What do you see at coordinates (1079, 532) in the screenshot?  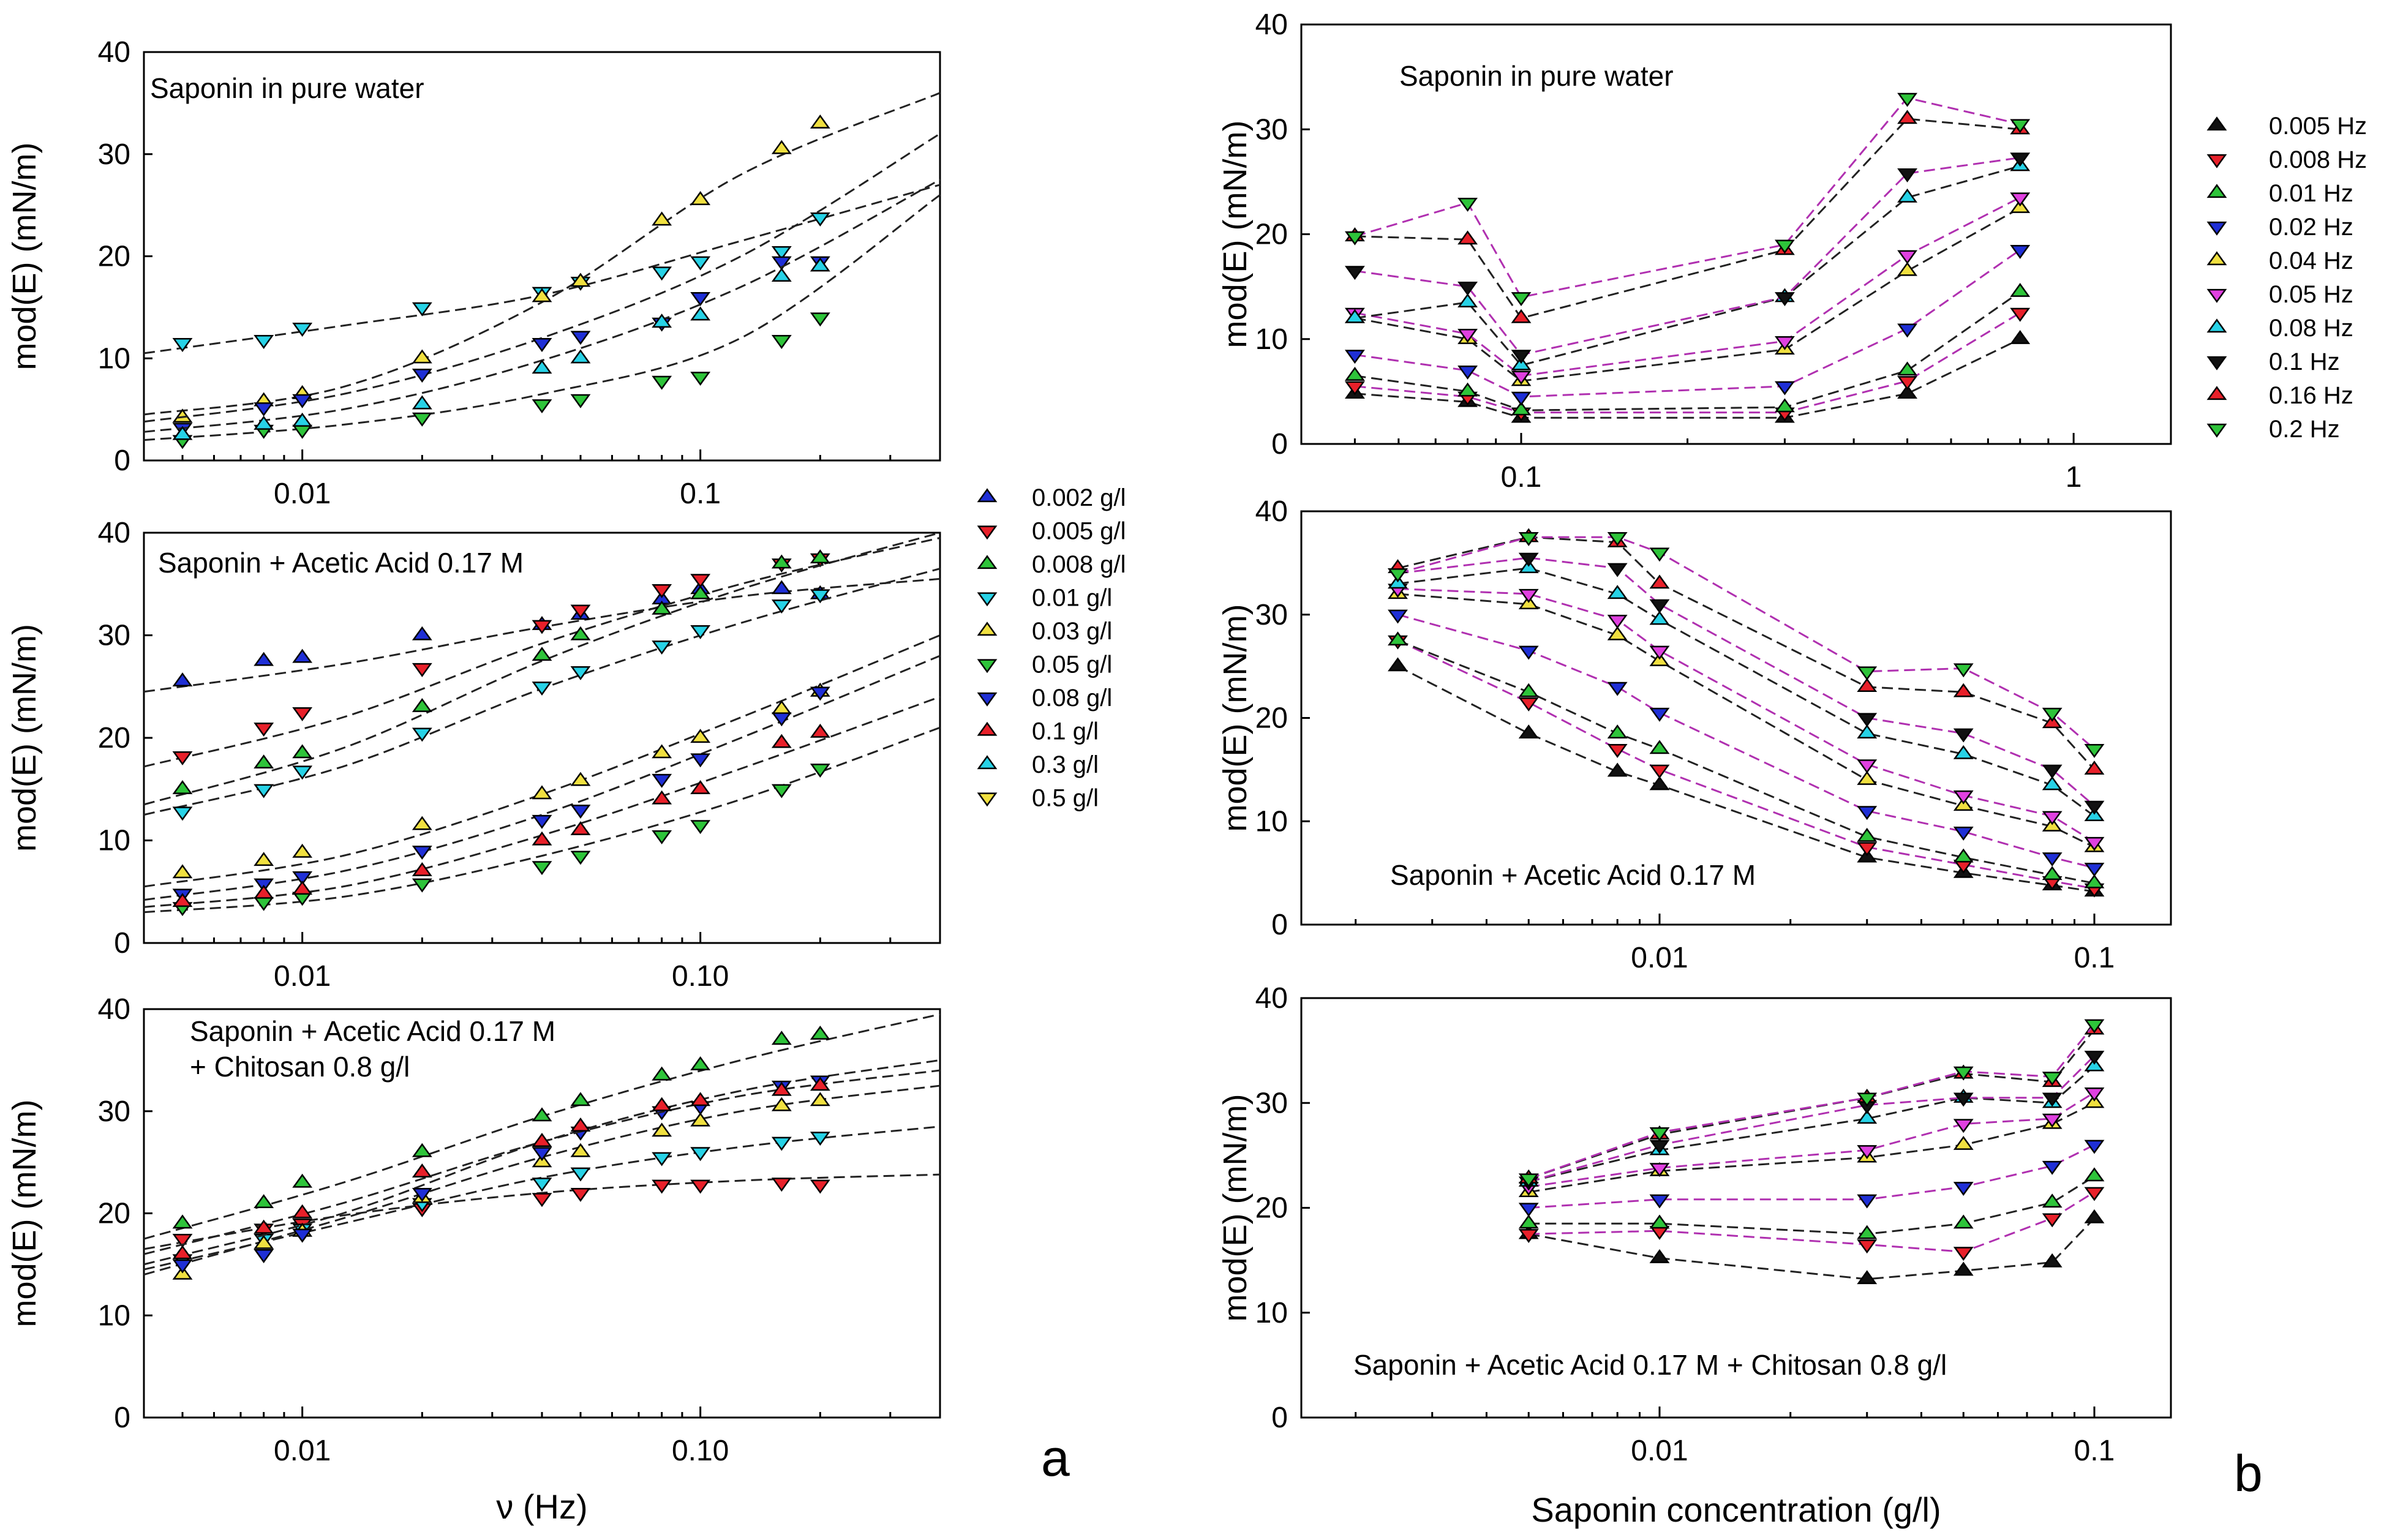 I see `legend-label: 0.005 g/l` at bounding box center [1079, 532].